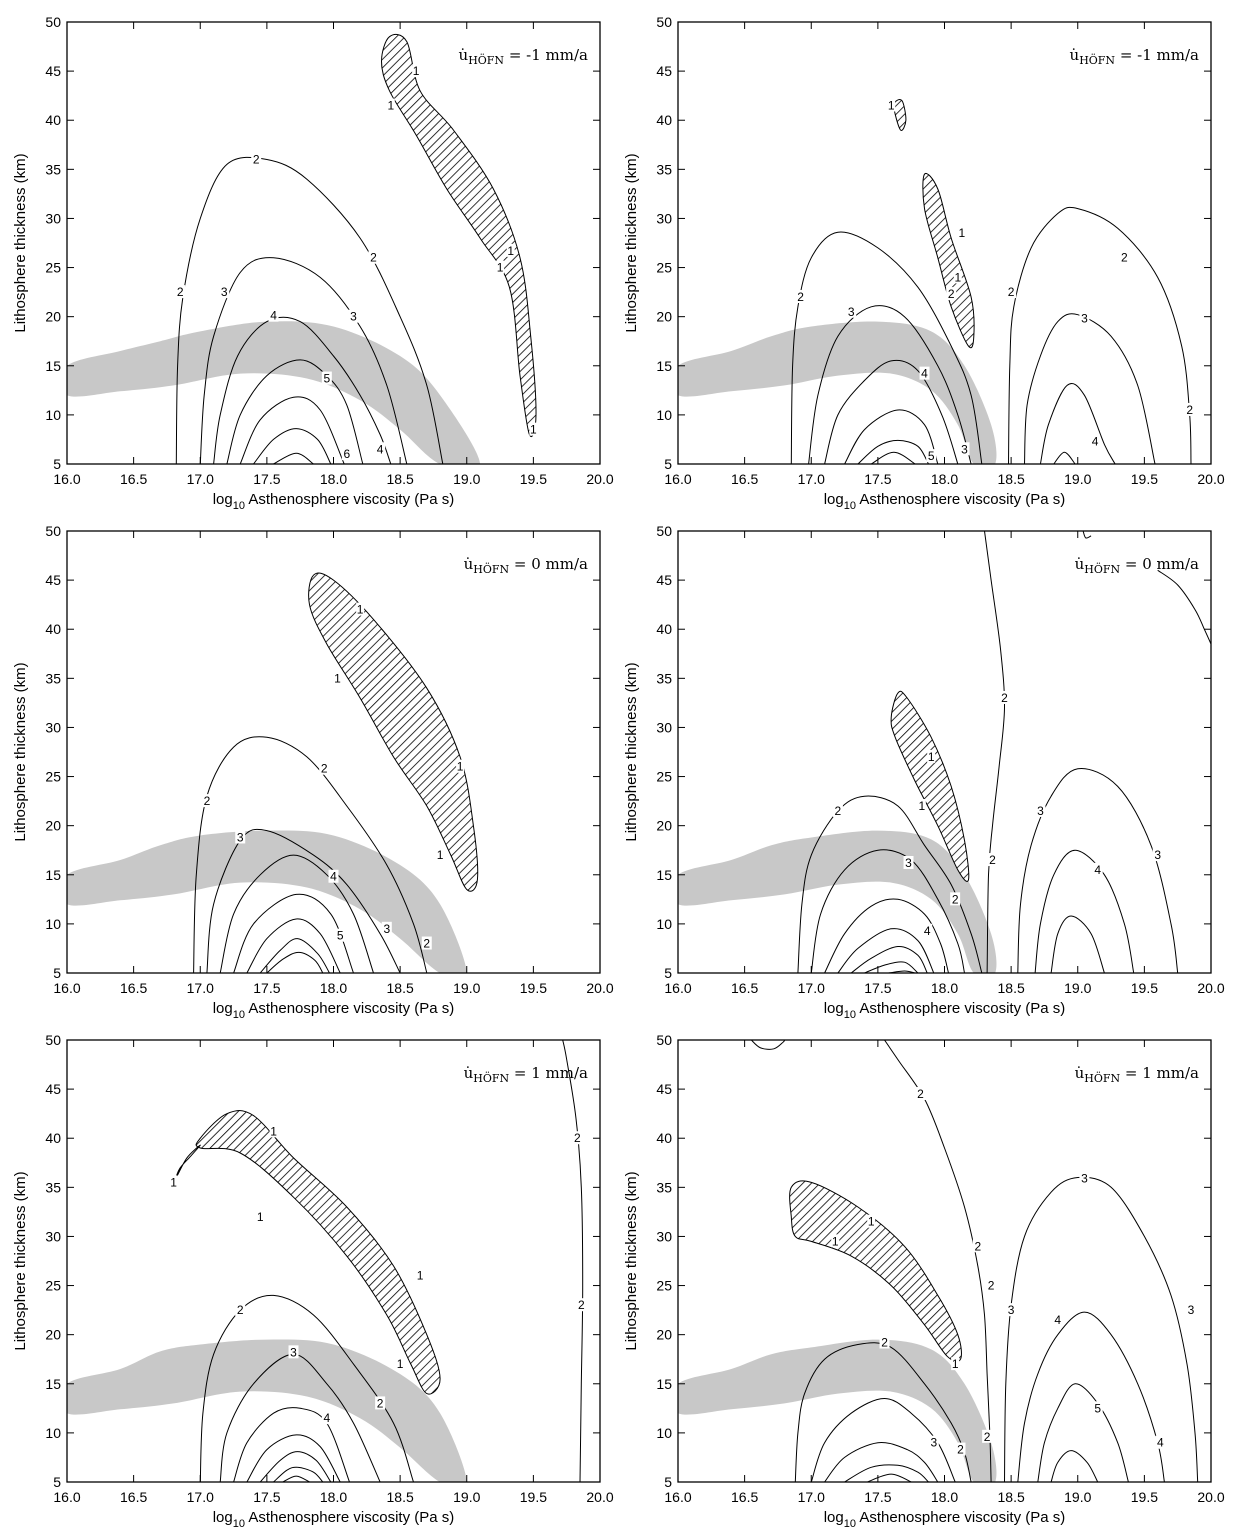  Describe the element at coordinates (960, 499) in the screenshot. I see `x-axis-title-rest: Asthenosphere viscosity (Pa s)` at that location.